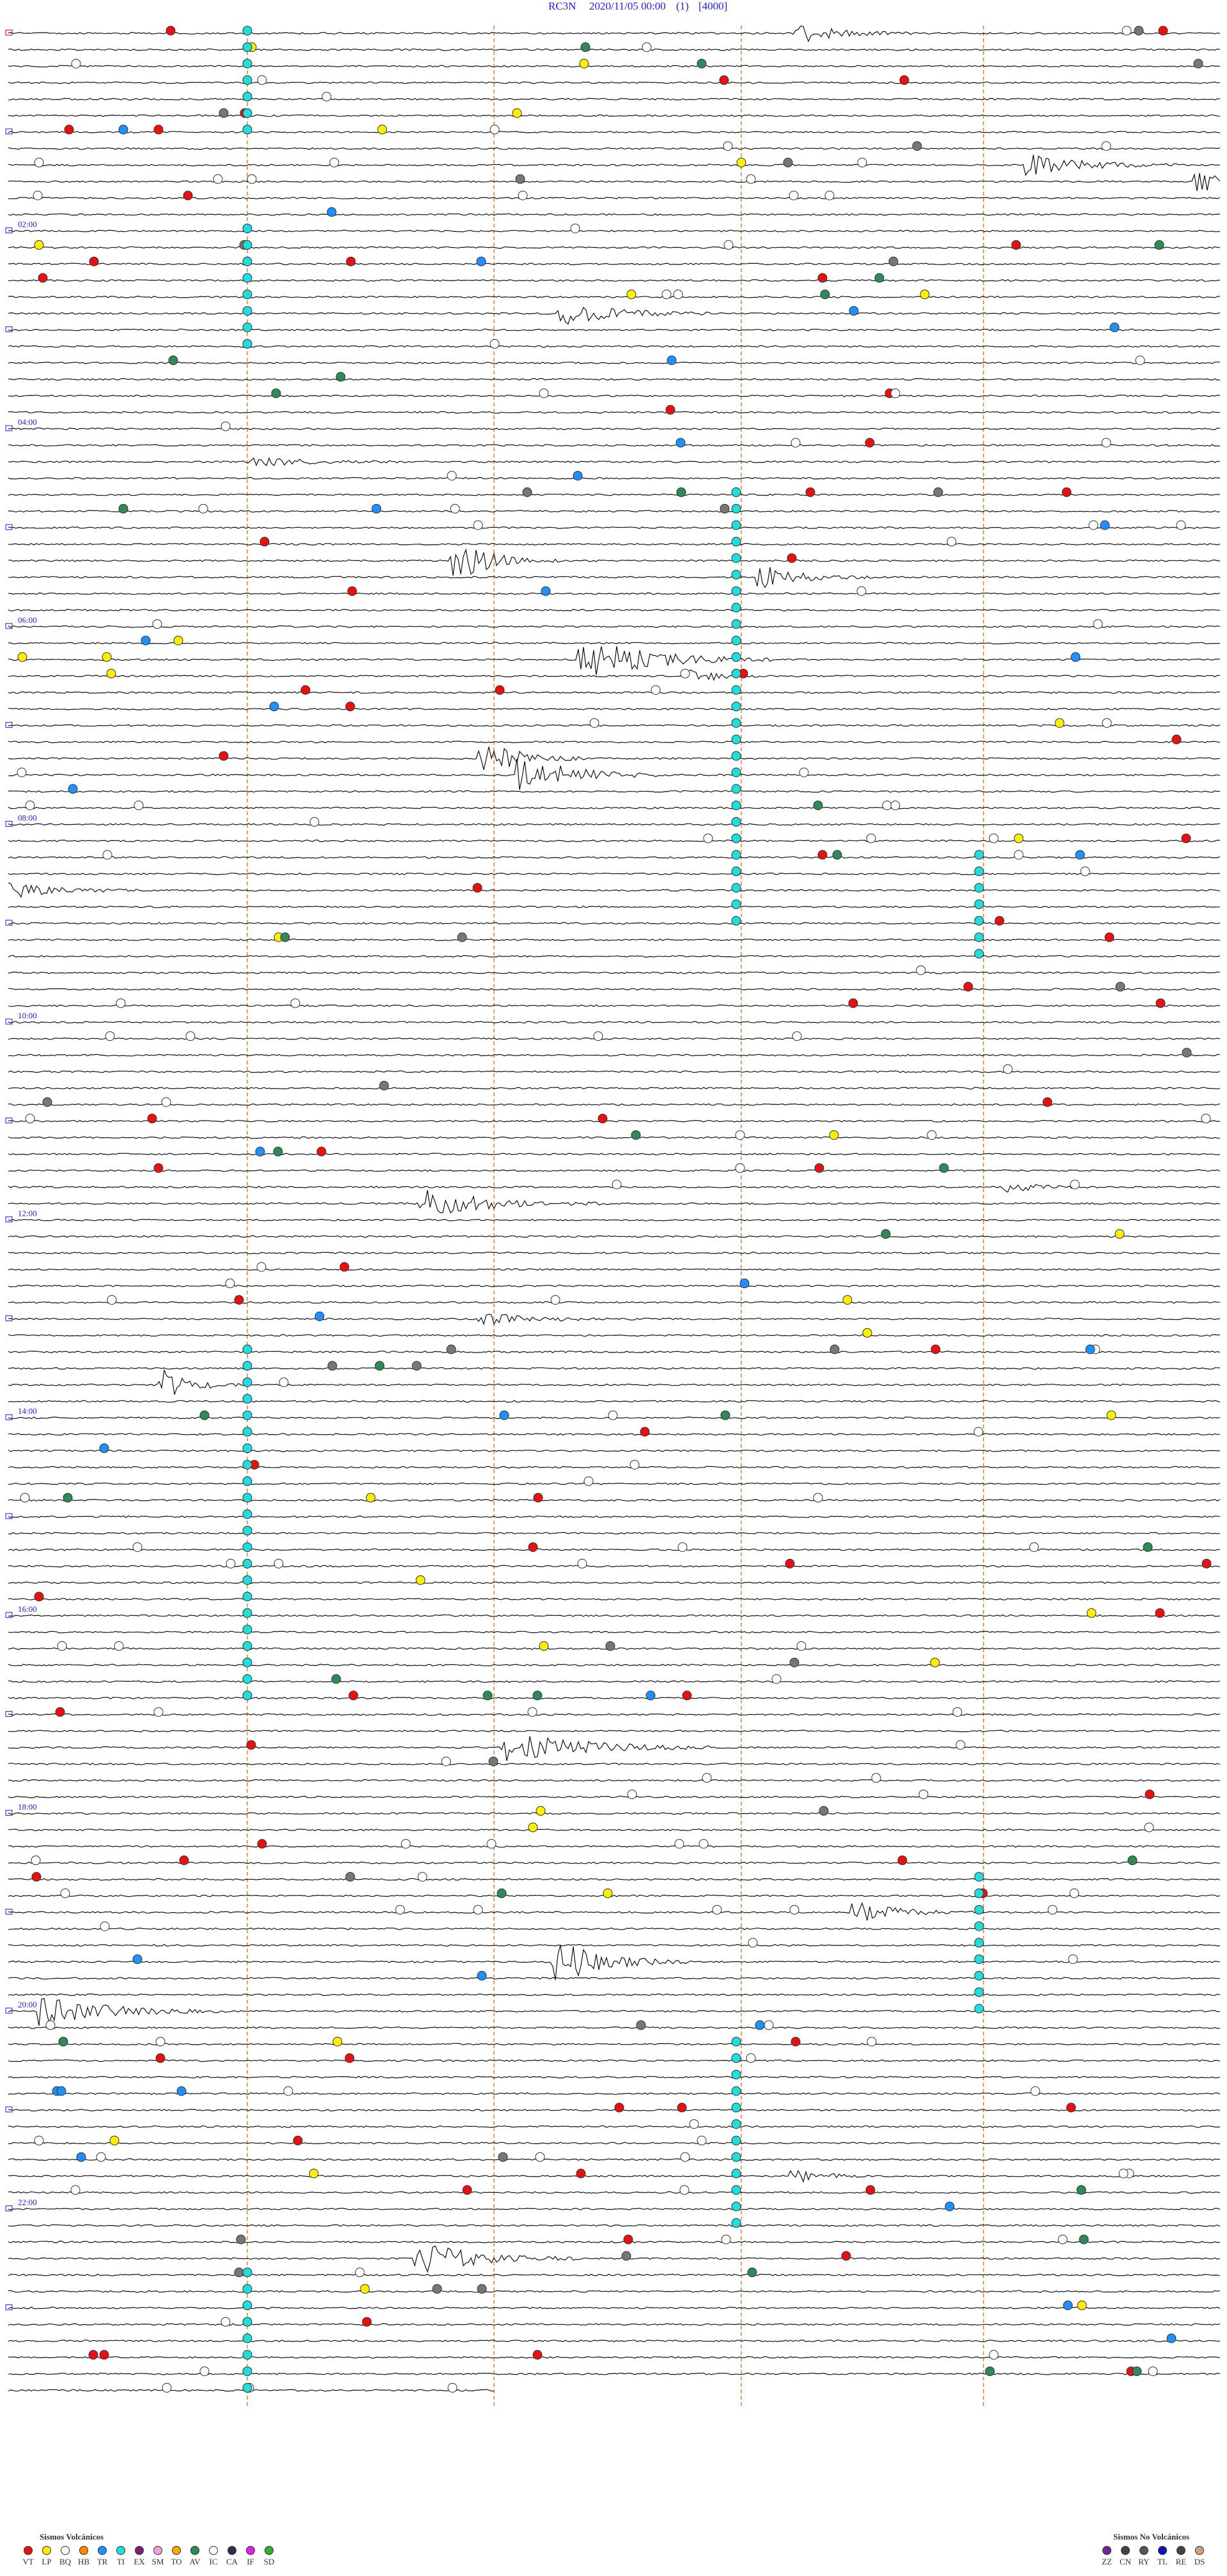 The height and width of the screenshot is (2576, 1227). What do you see at coordinates (1107, 2561) in the screenshot?
I see `legend-label: ZZ` at bounding box center [1107, 2561].